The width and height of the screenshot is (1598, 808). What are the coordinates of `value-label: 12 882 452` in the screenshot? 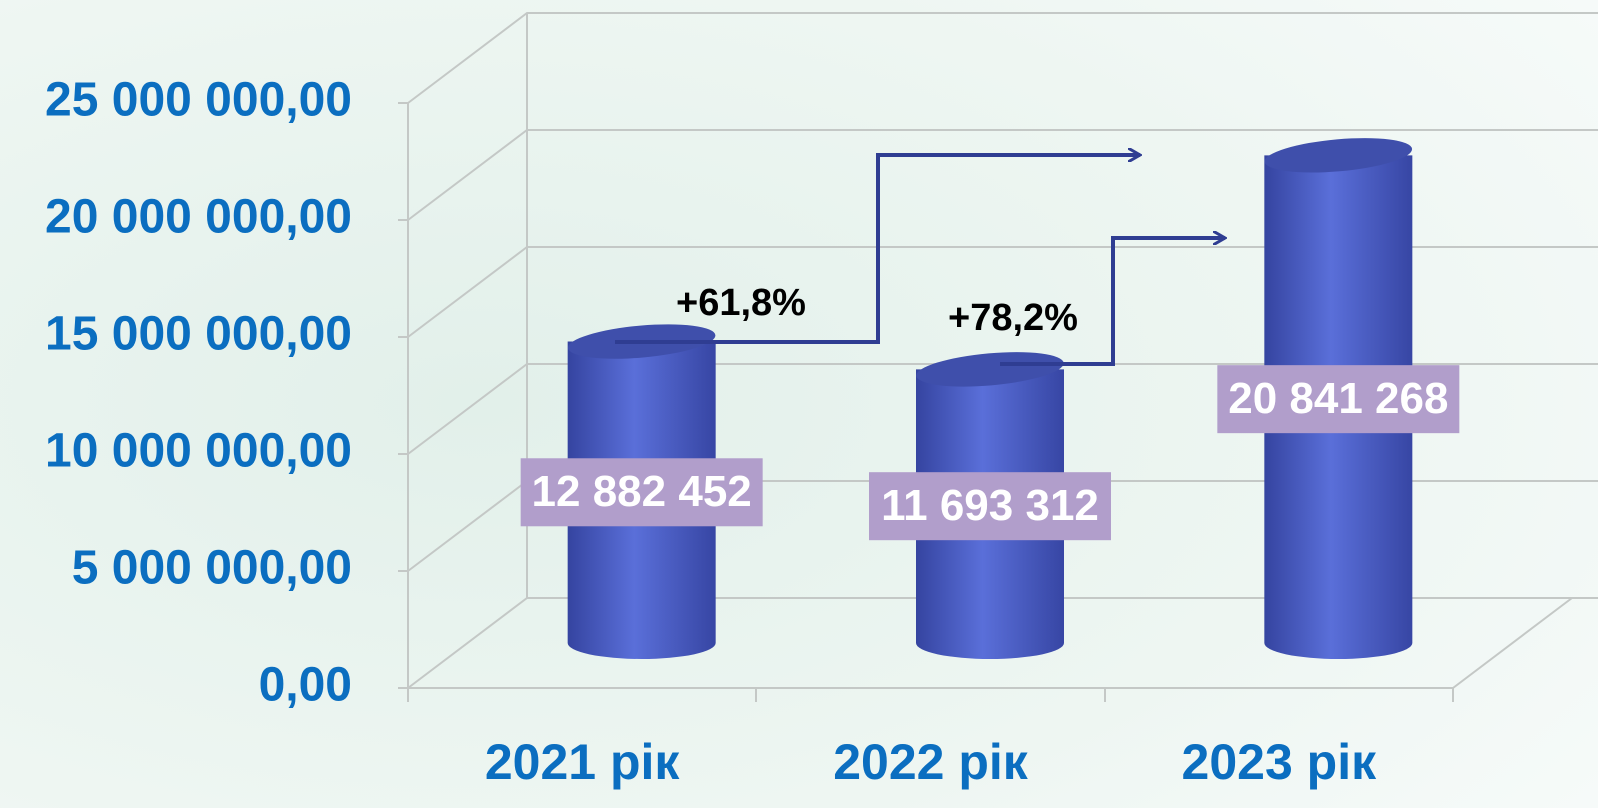 It's located at (642, 491).